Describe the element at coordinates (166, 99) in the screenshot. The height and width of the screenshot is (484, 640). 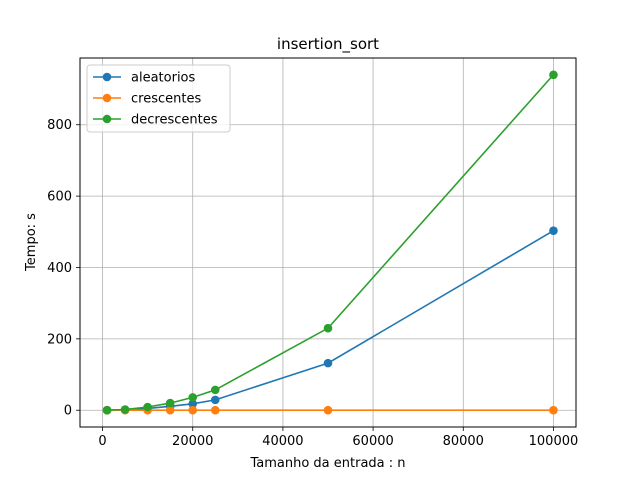
I see `legend-label: crescentes` at that location.